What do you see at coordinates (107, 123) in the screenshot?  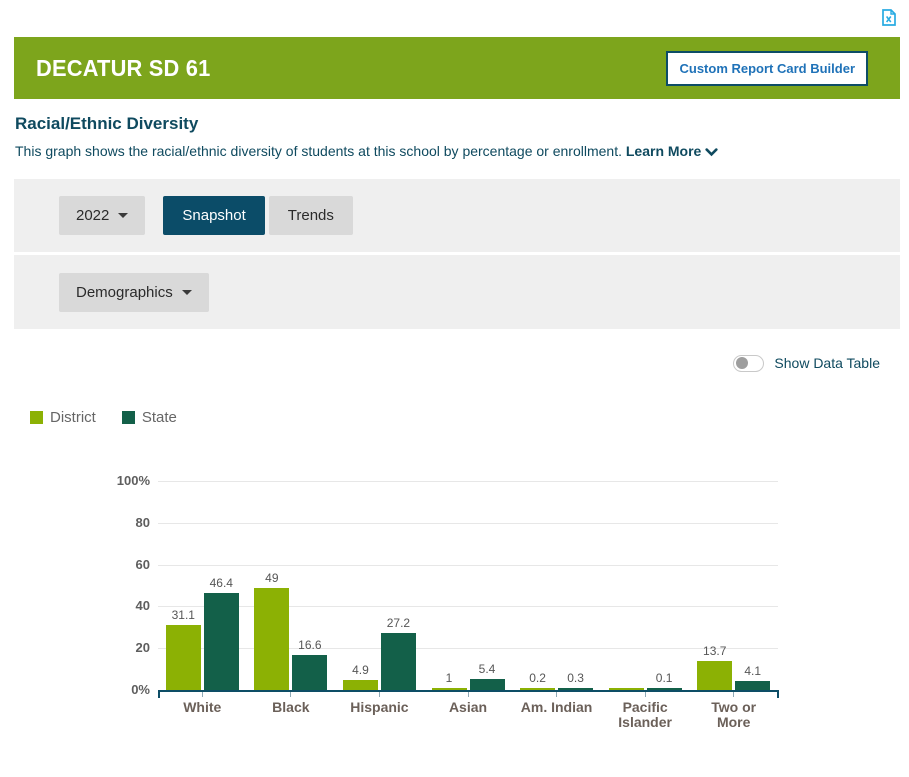 I see `section-title: Racial/Ethnic Diversity` at bounding box center [107, 123].